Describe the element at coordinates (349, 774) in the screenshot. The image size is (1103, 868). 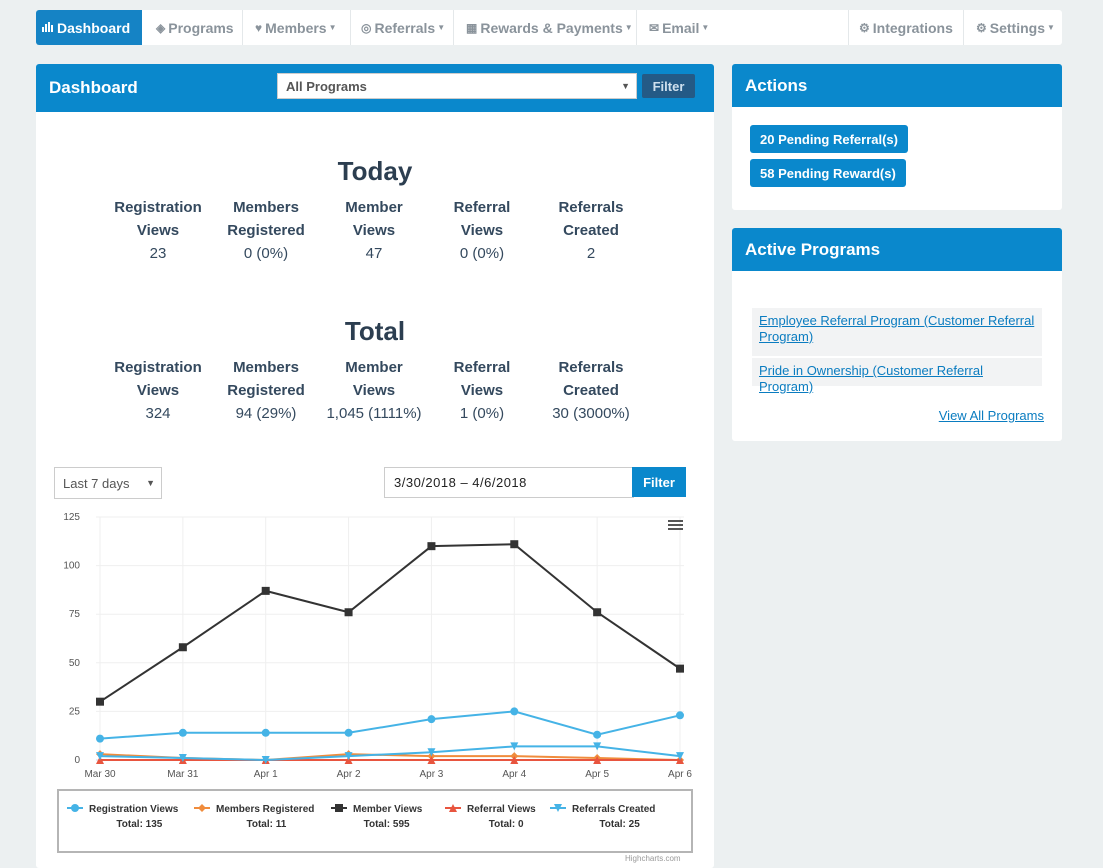
I see `x-tick-label: Apr 2` at that location.